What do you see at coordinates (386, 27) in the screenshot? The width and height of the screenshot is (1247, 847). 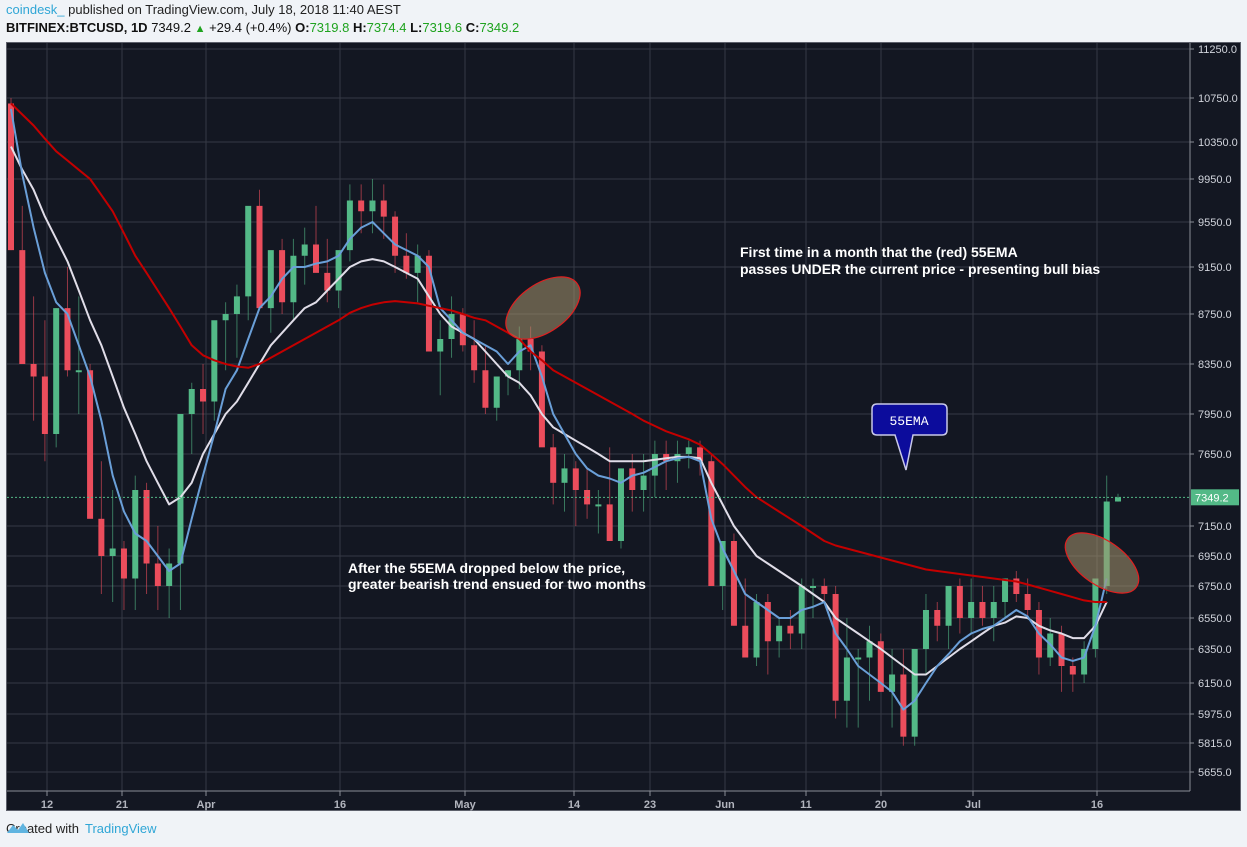 I see `high-value: 7374.4` at bounding box center [386, 27].